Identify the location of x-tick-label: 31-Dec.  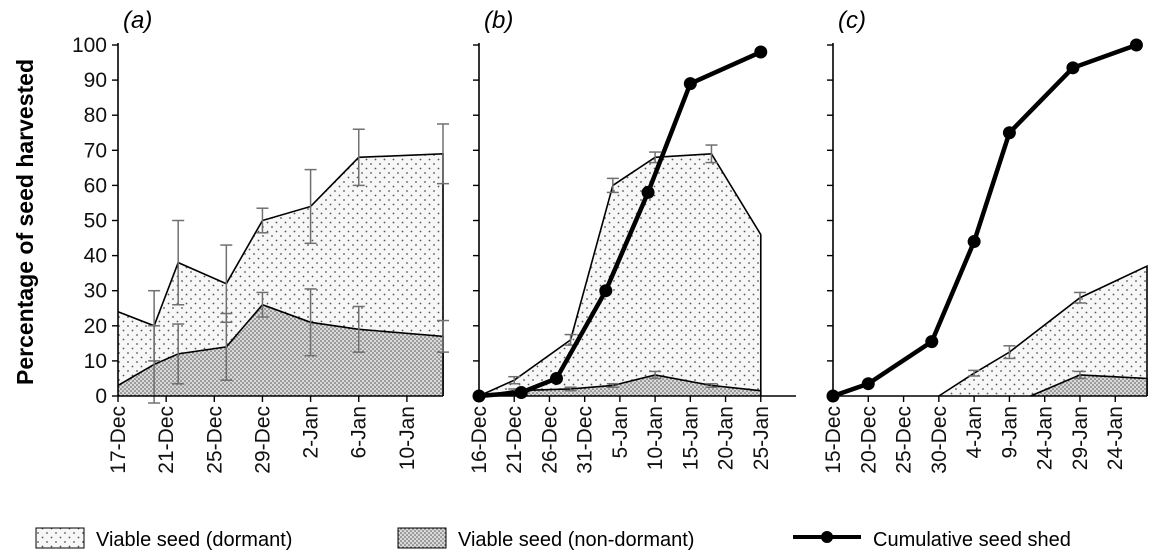
(585, 440).